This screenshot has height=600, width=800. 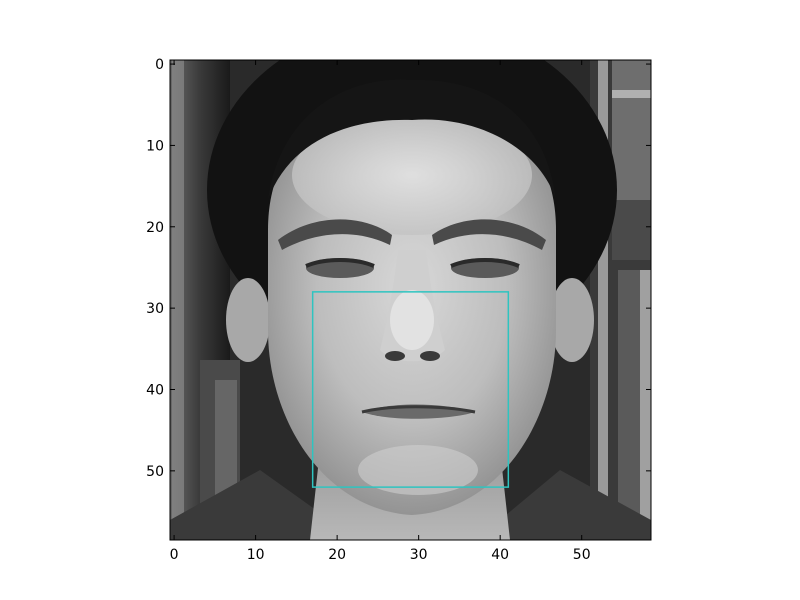 What do you see at coordinates (256, 555) in the screenshot?
I see `x-tick-label: 10` at bounding box center [256, 555].